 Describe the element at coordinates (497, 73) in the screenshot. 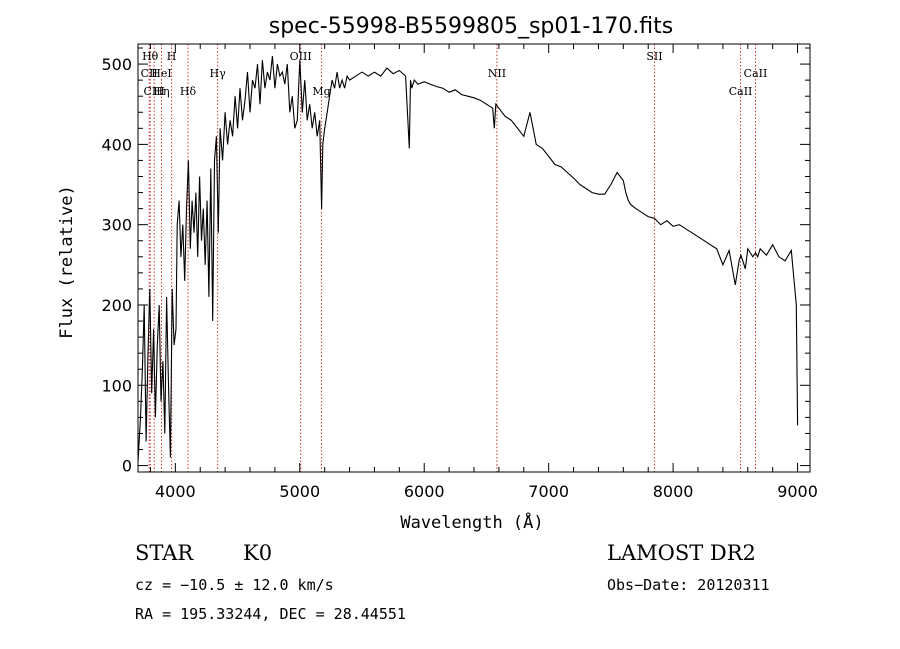

I see `spectral-line-label: NII` at that location.